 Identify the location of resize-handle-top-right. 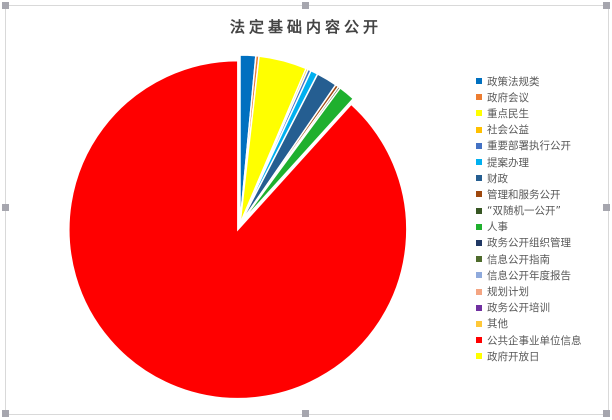
(606, 5).